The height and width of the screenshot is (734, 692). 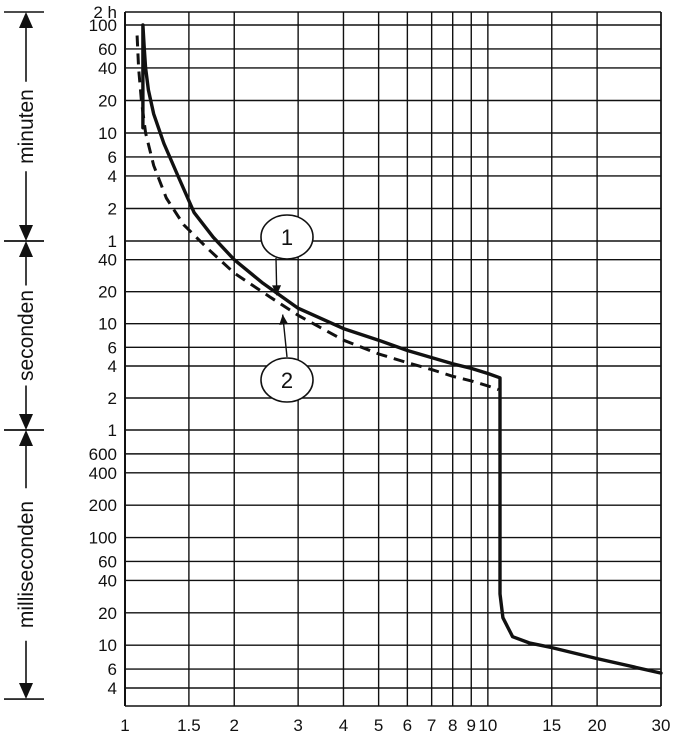 I want to click on x-tick-label-4: 4, so click(x=343, y=725).